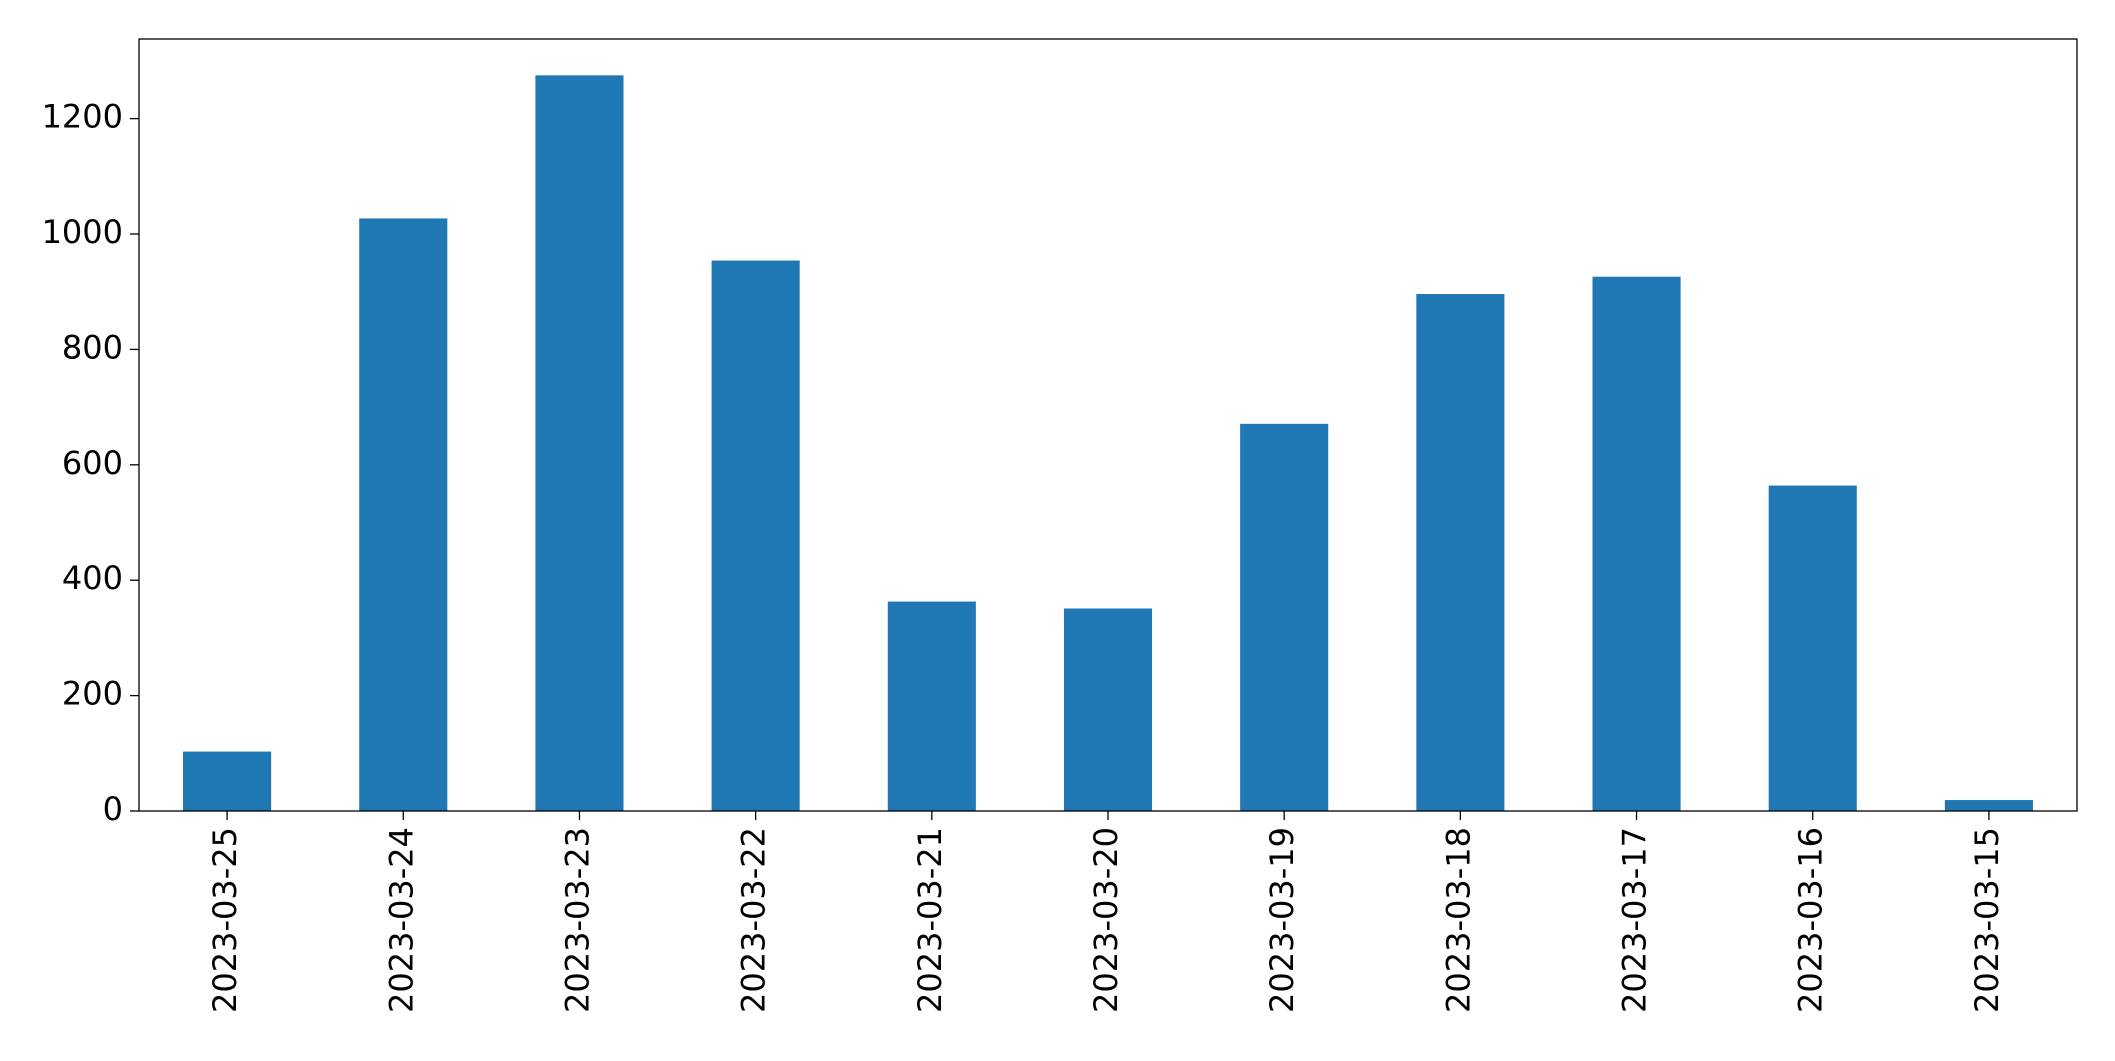 Image resolution: width=2115 pixels, height=1061 pixels. Describe the element at coordinates (577, 920) in the screenshot. I see `x-tick-label: 2023-03-23` at that location.